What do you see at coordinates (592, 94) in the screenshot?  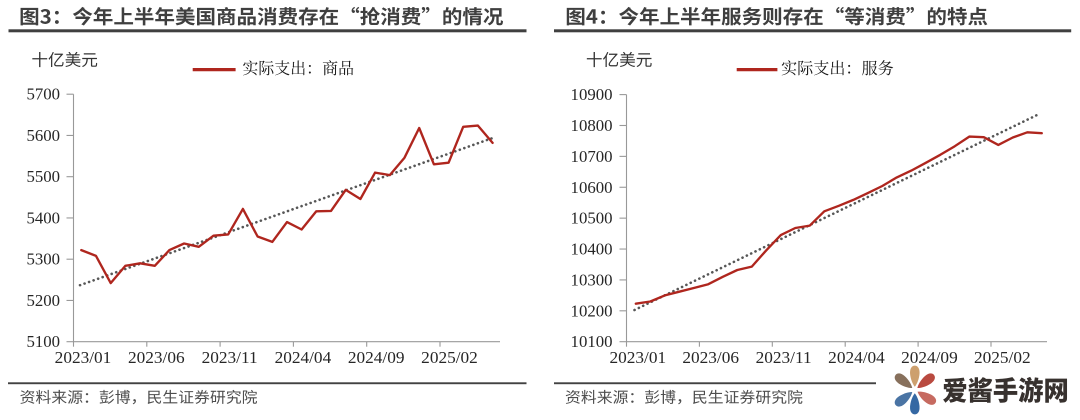 I see `svg-text: 10900` at bounding box center [592, 94].